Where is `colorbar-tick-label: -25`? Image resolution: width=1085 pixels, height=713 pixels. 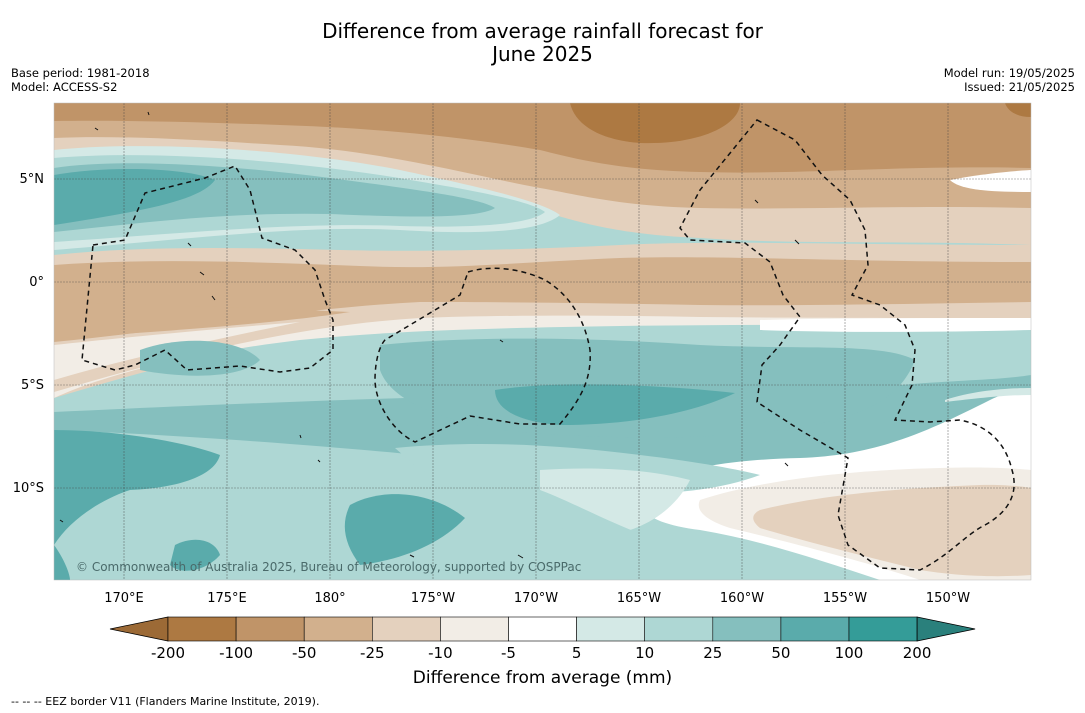 colorbar-tick-label: -25 is located at coordinates (372, 653).